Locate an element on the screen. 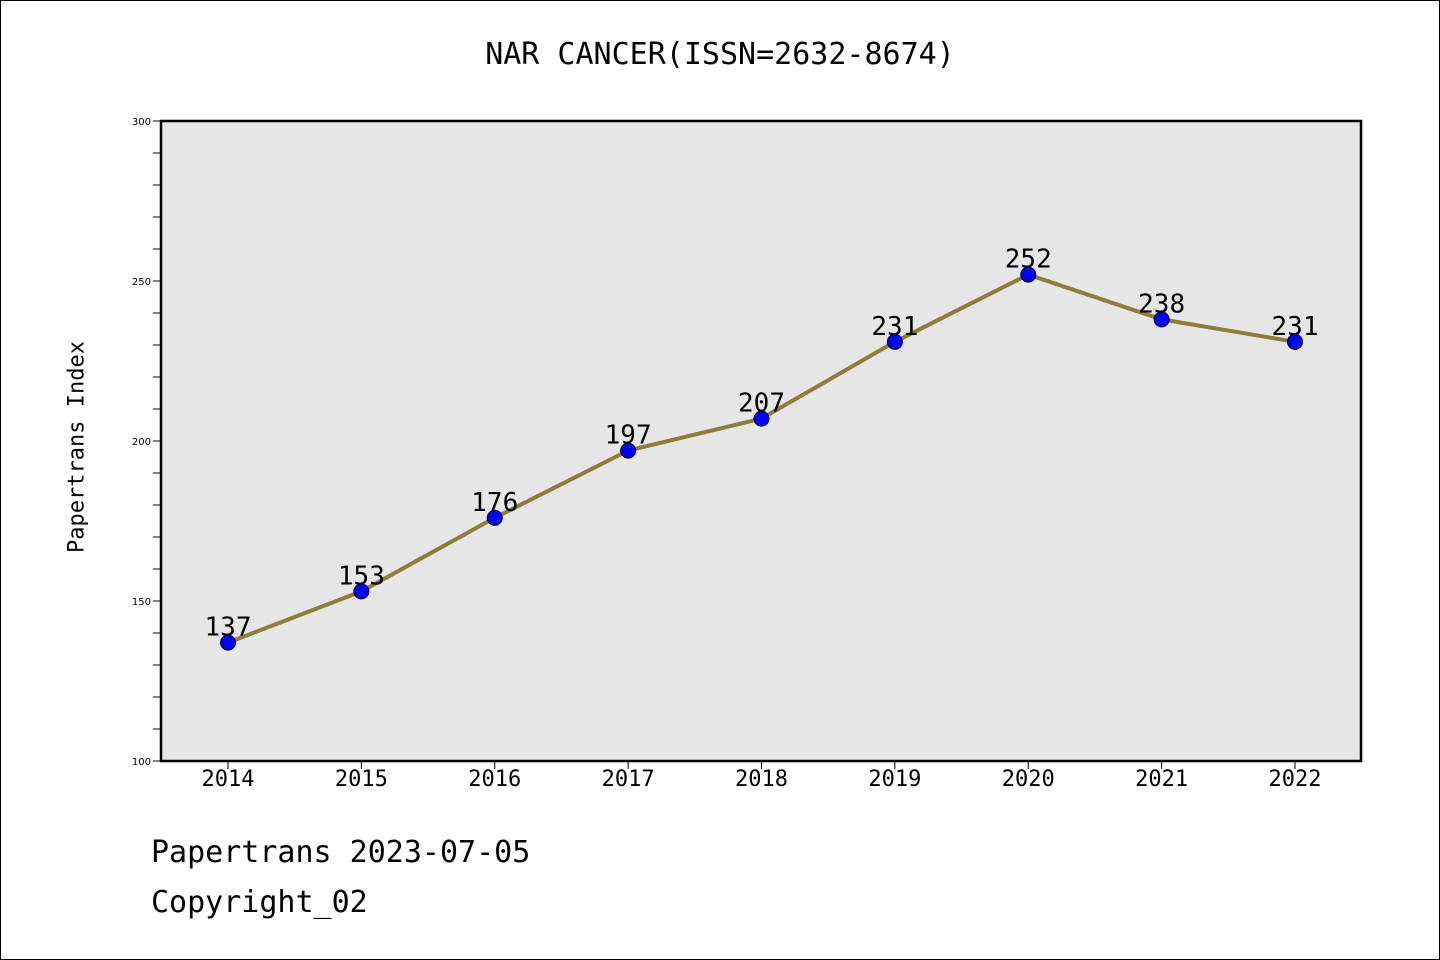 The image size is (1440, 960). y-tick-label: 150 is located at coordinates (141, 602).